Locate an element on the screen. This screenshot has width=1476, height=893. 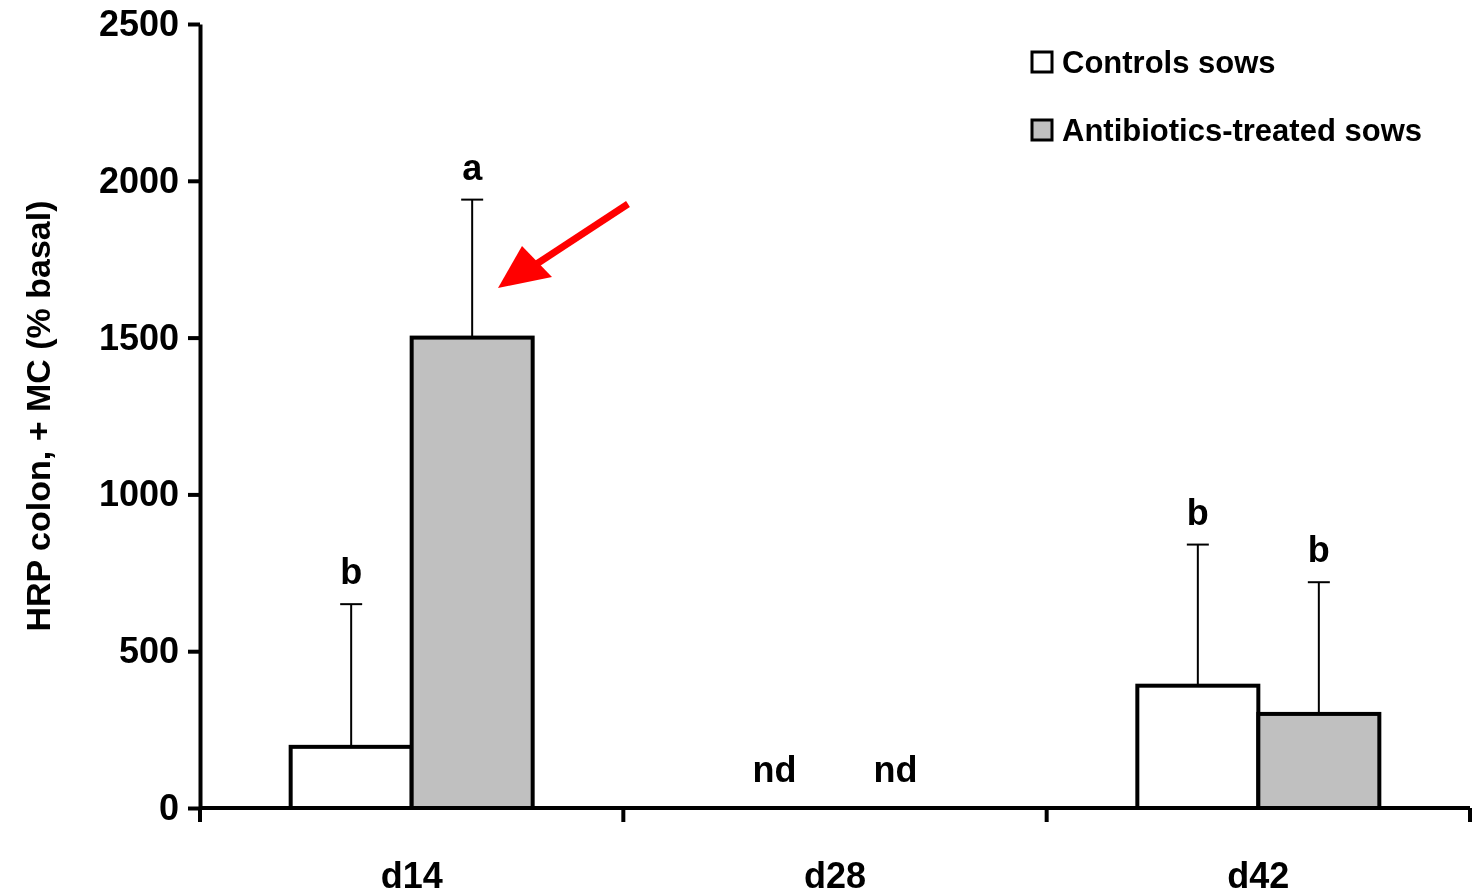
y-tick-label: 2500 is located at coordinates (138, 24).